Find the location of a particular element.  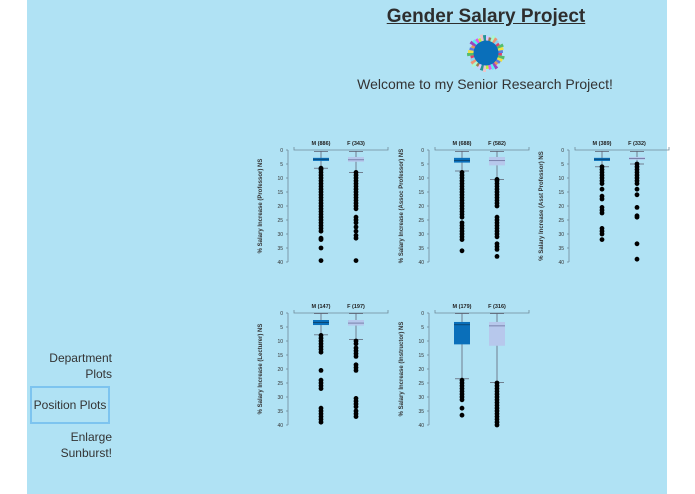

nav-department-plots-line1: Department is located at coordinates (80, 358).